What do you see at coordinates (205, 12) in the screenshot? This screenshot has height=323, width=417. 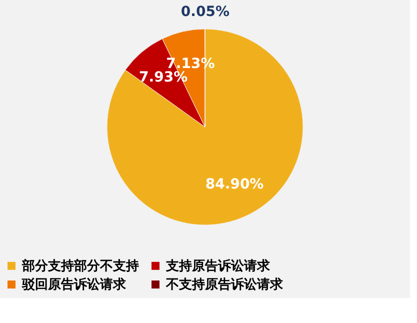 I see `data-label: 0.05%` at bounding box center [205, 12].